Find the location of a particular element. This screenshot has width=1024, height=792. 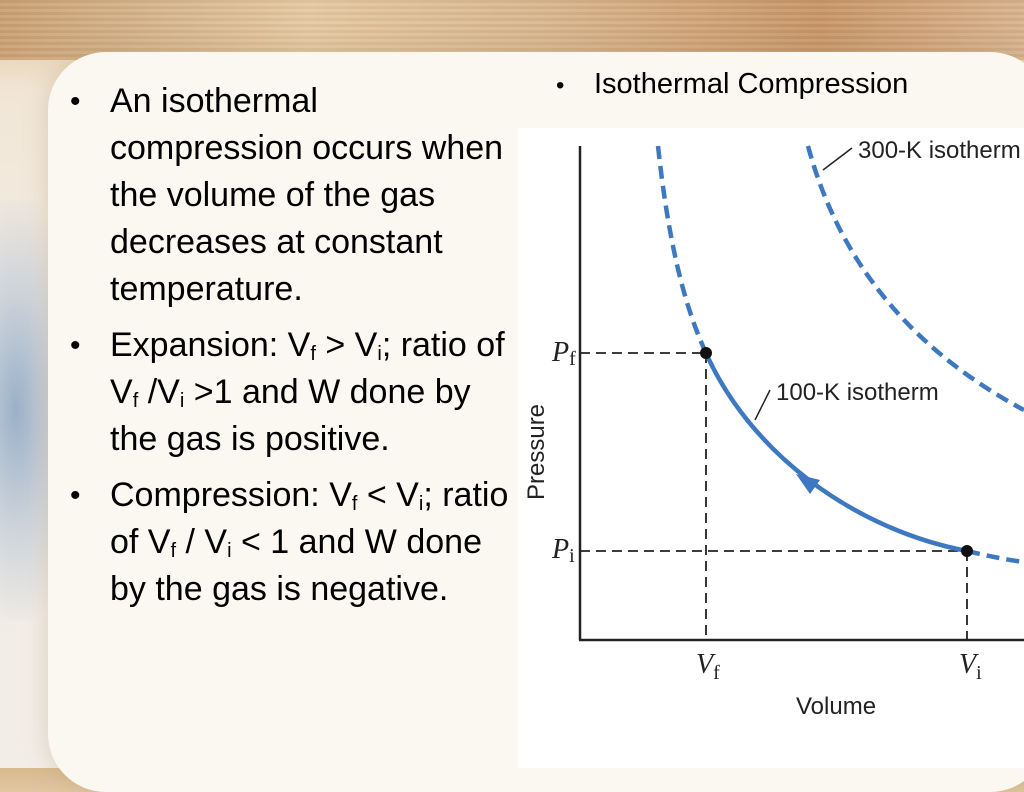

pf-symbol: P is located at coordinates (560, 352).